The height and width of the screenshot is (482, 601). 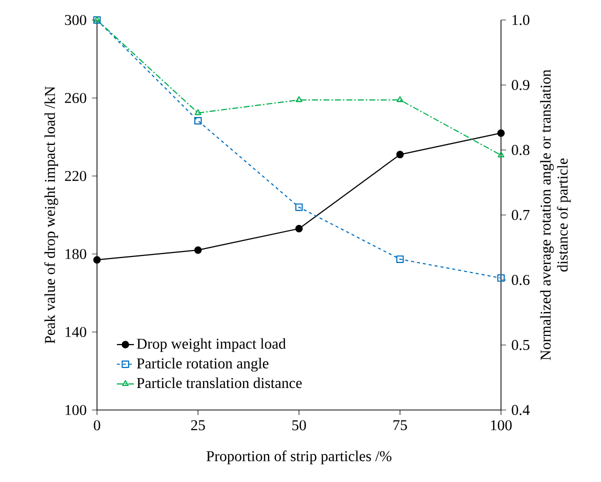 I want to click on y-tick-label: 260, so click(x=75, y=98).